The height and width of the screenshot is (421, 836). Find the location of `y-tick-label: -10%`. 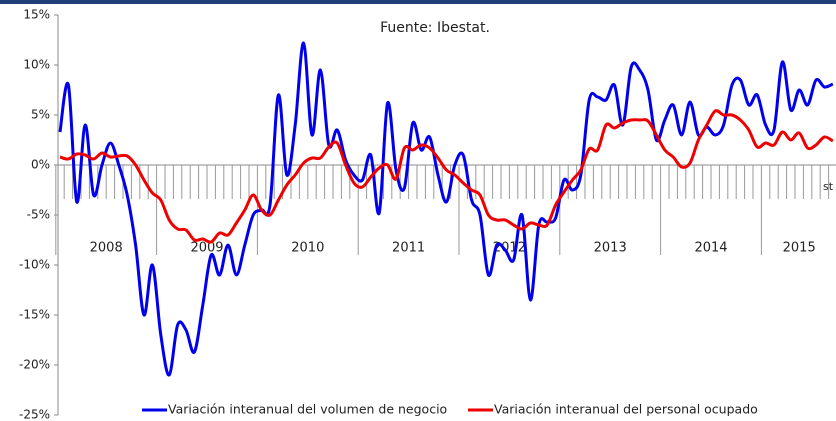

y-tick-label: -10% is located at coordinates (34, 265).